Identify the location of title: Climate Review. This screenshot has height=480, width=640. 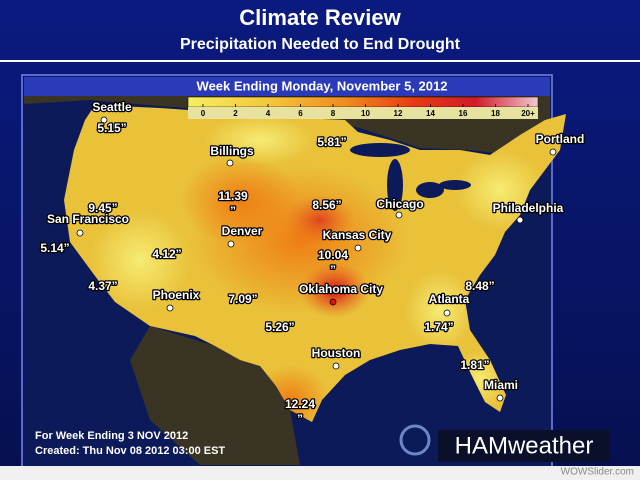
(320, 17).